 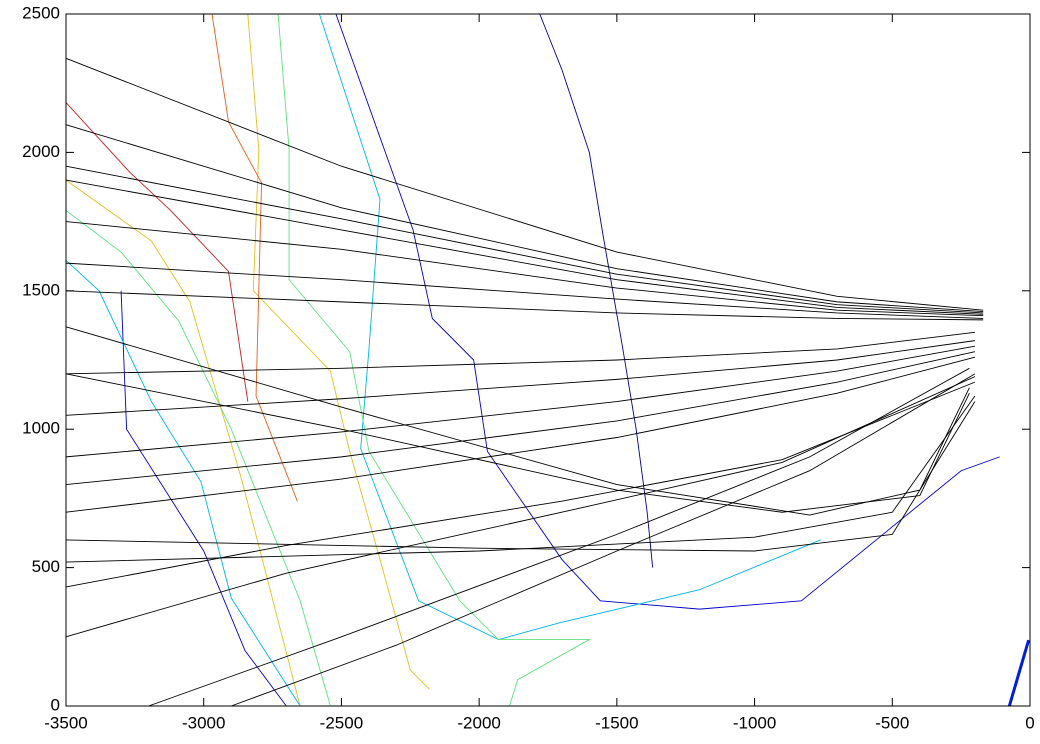 I want to click on y-tick-label: 1000, so click(x=41, y=428).